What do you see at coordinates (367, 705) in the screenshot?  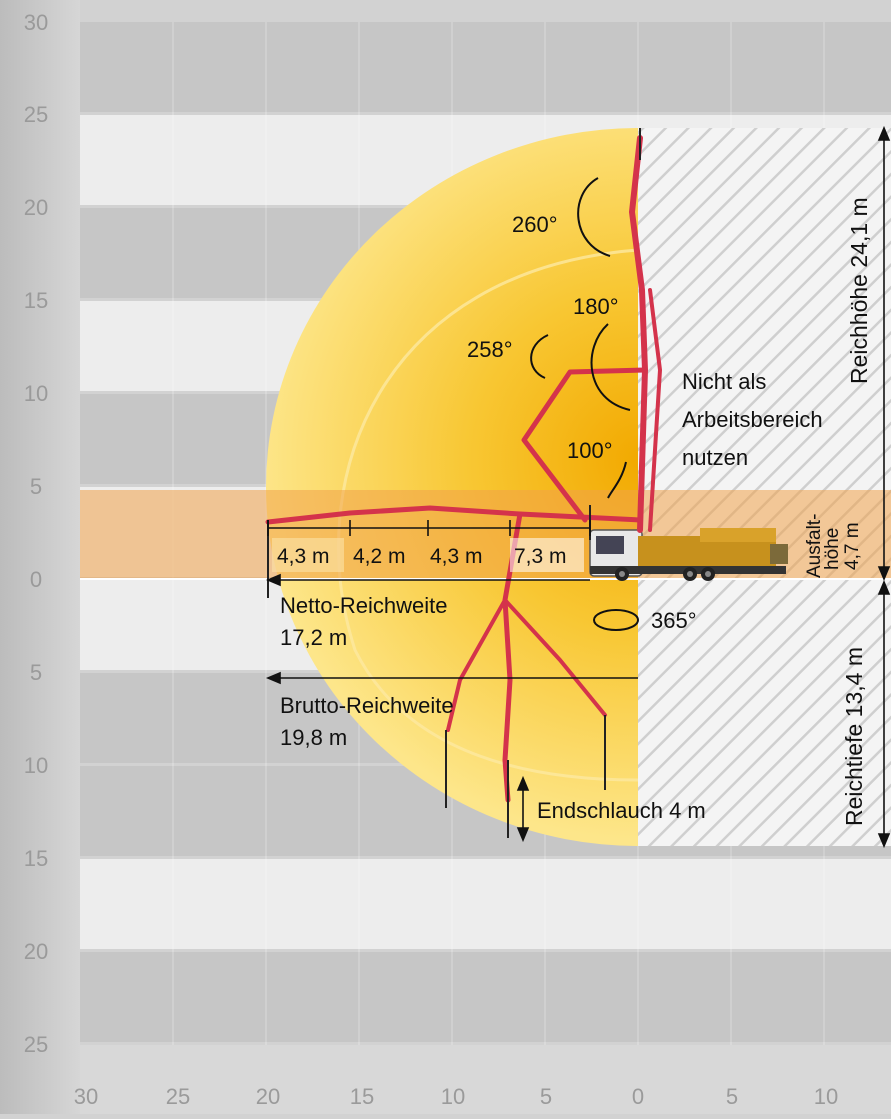 I see `gross-reach-label: Brutto-Reichweite` at bounding box center [367, 705].